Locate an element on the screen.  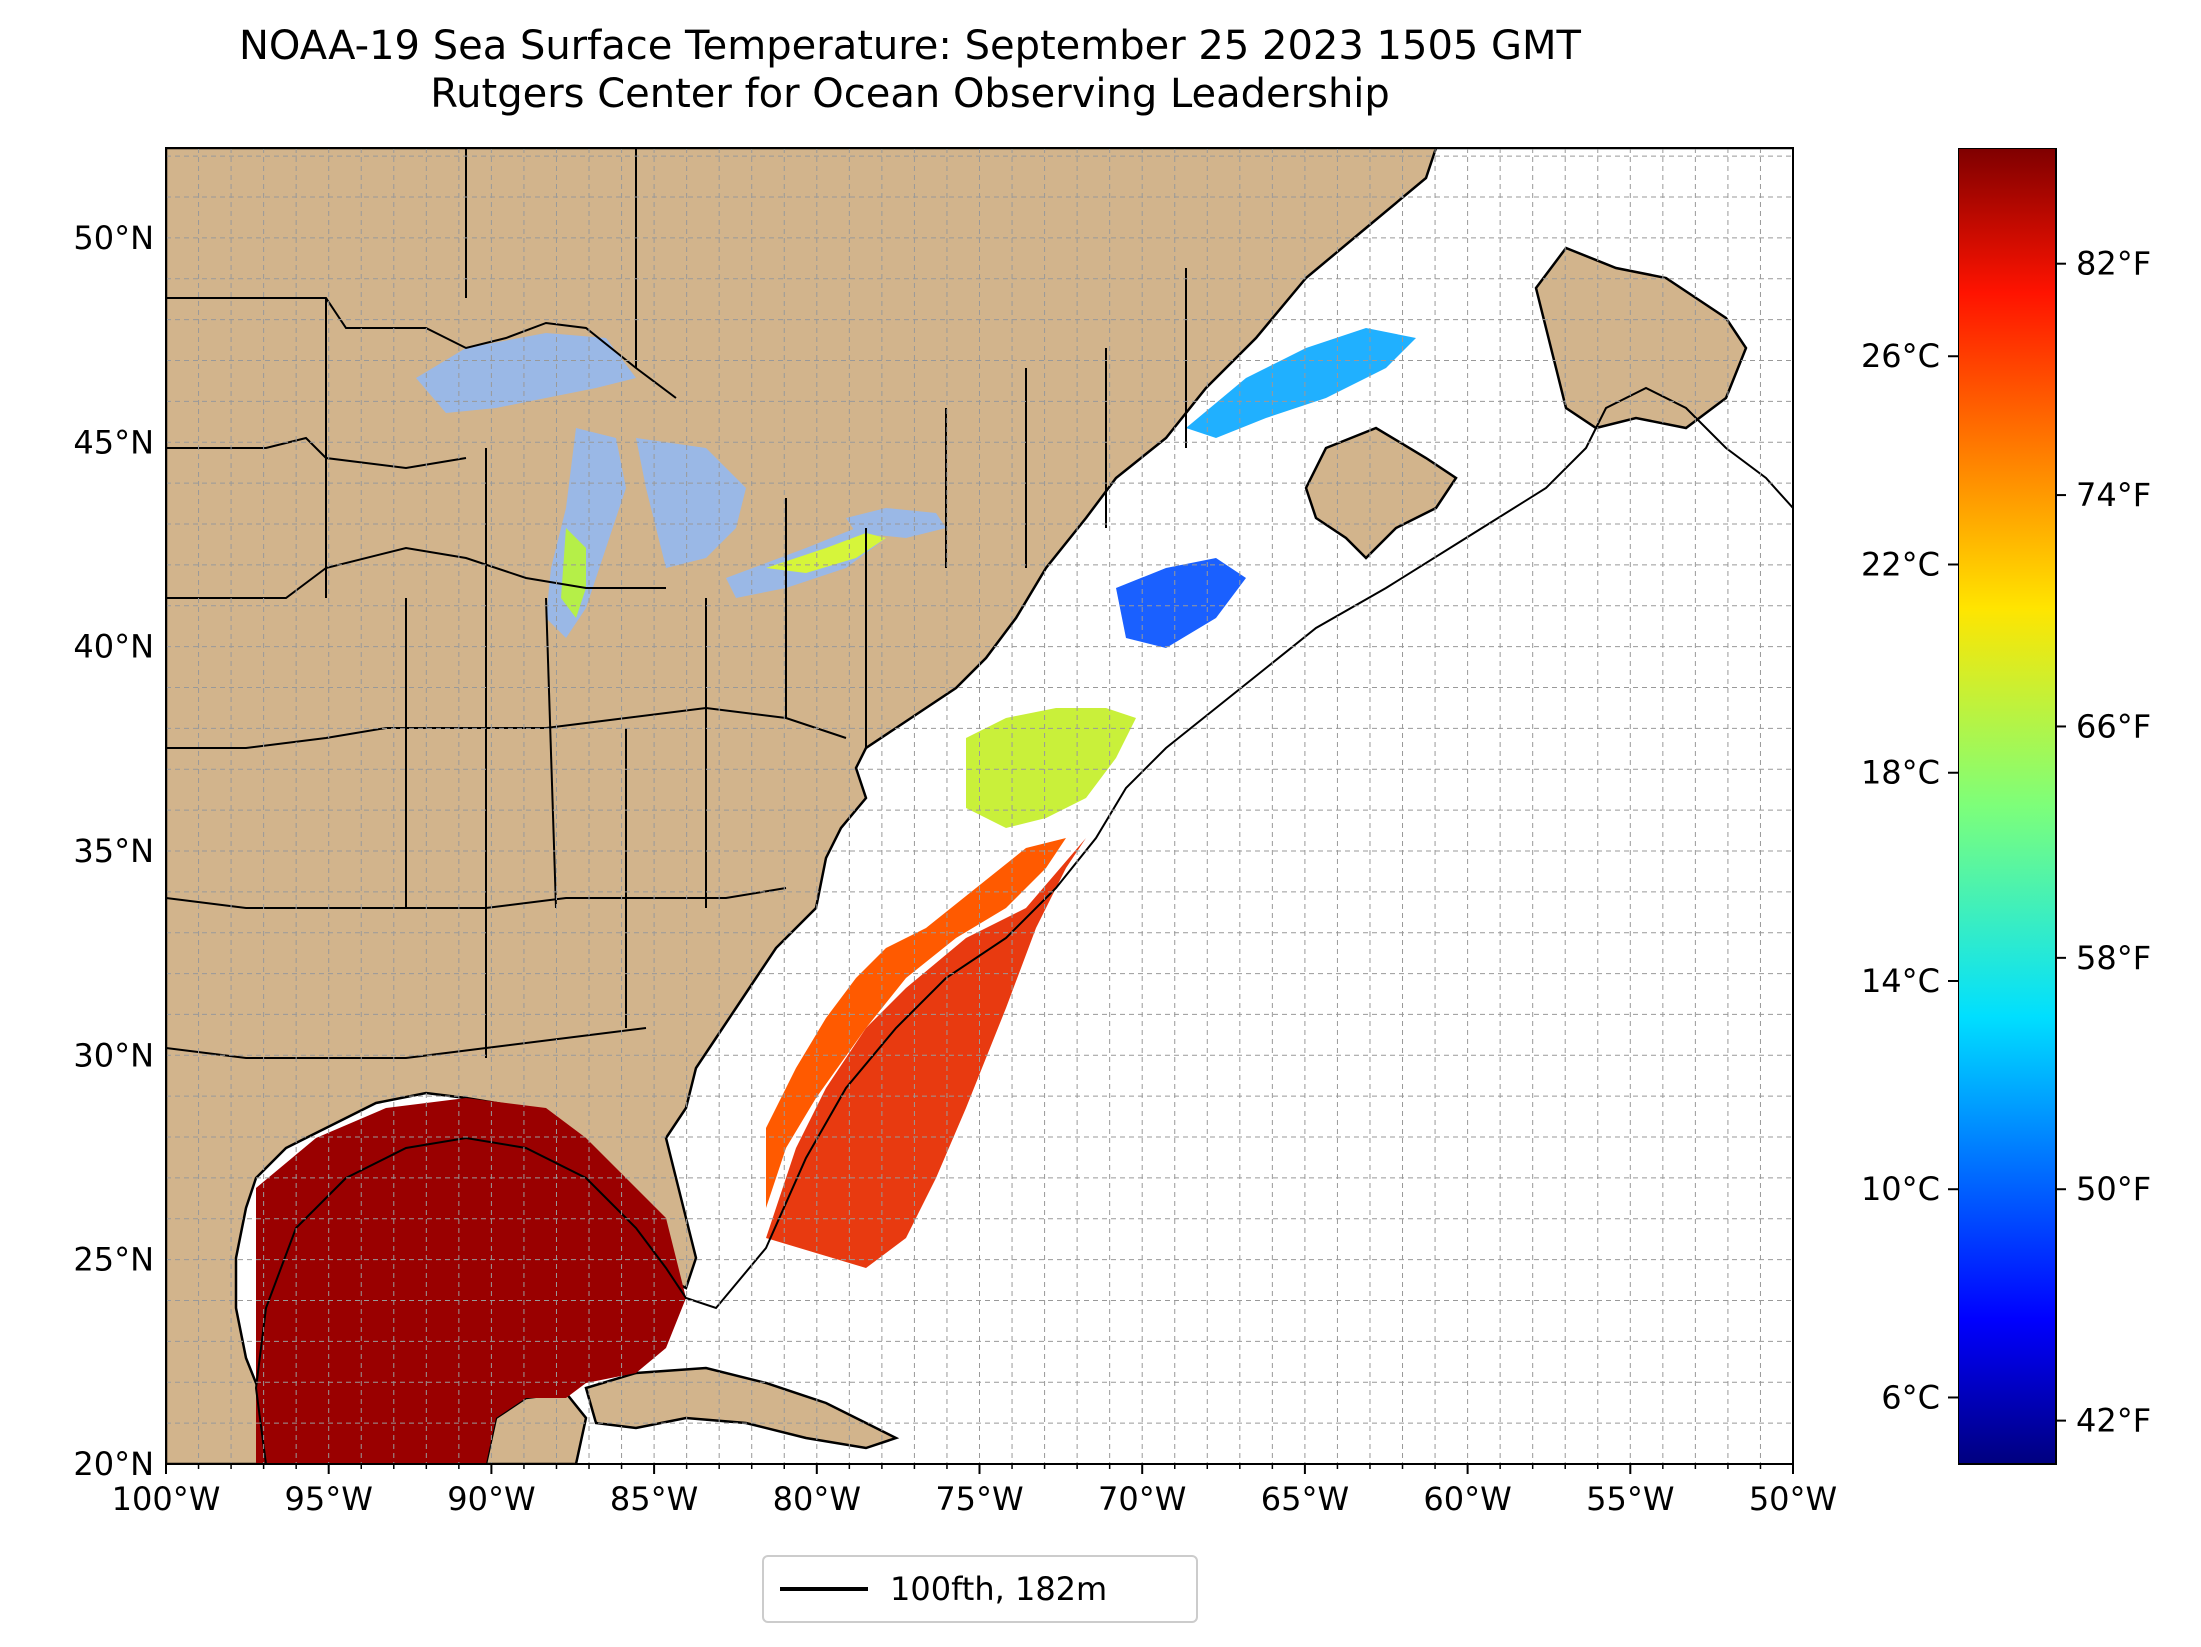
lake-superior is located at coordinates (526, 373).